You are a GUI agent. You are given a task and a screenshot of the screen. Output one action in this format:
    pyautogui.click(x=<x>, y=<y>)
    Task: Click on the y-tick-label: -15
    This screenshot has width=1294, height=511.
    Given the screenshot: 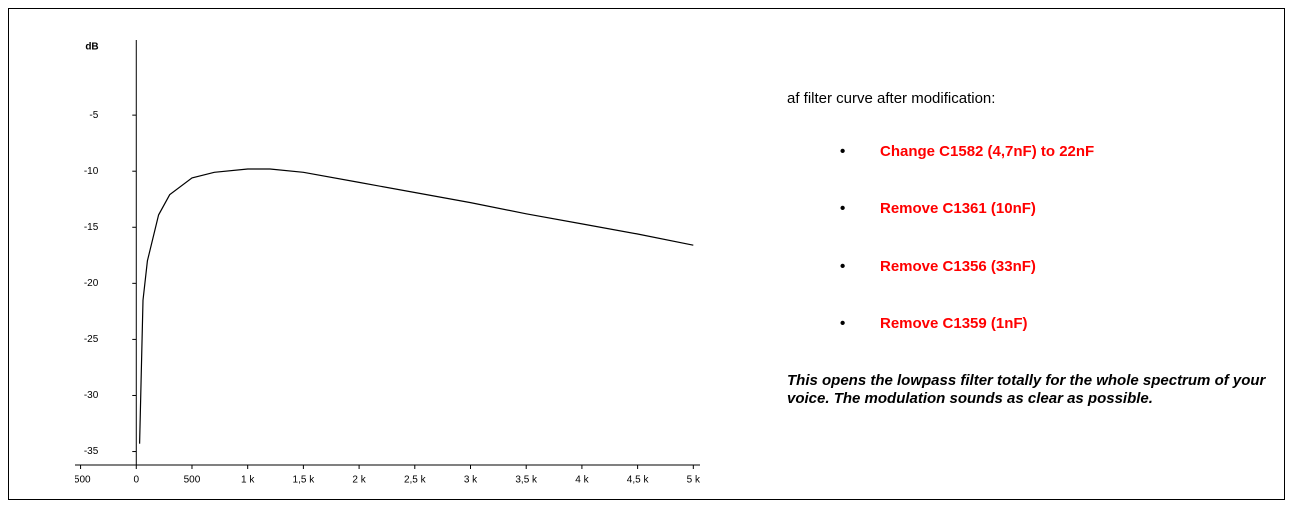 What is the action you would take?
    pyautogui.click(x=91, y=227)
    